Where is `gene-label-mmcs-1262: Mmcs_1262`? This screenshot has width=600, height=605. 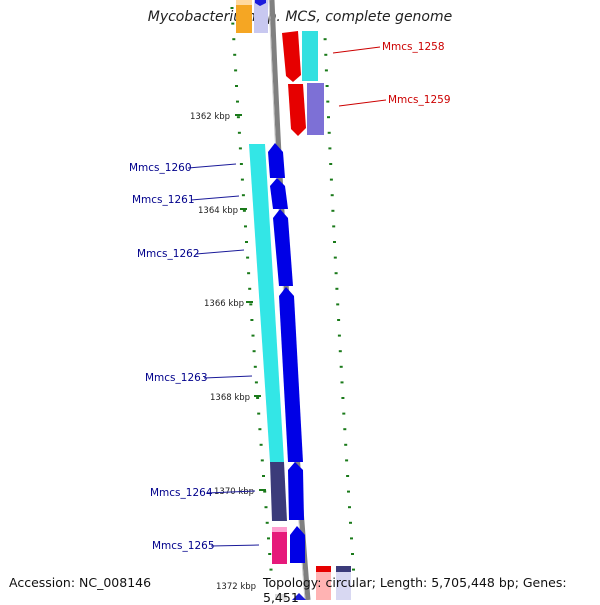
gene-label-mmcs-1262: Mmcs_1262 is located at coordinates (168, 254).